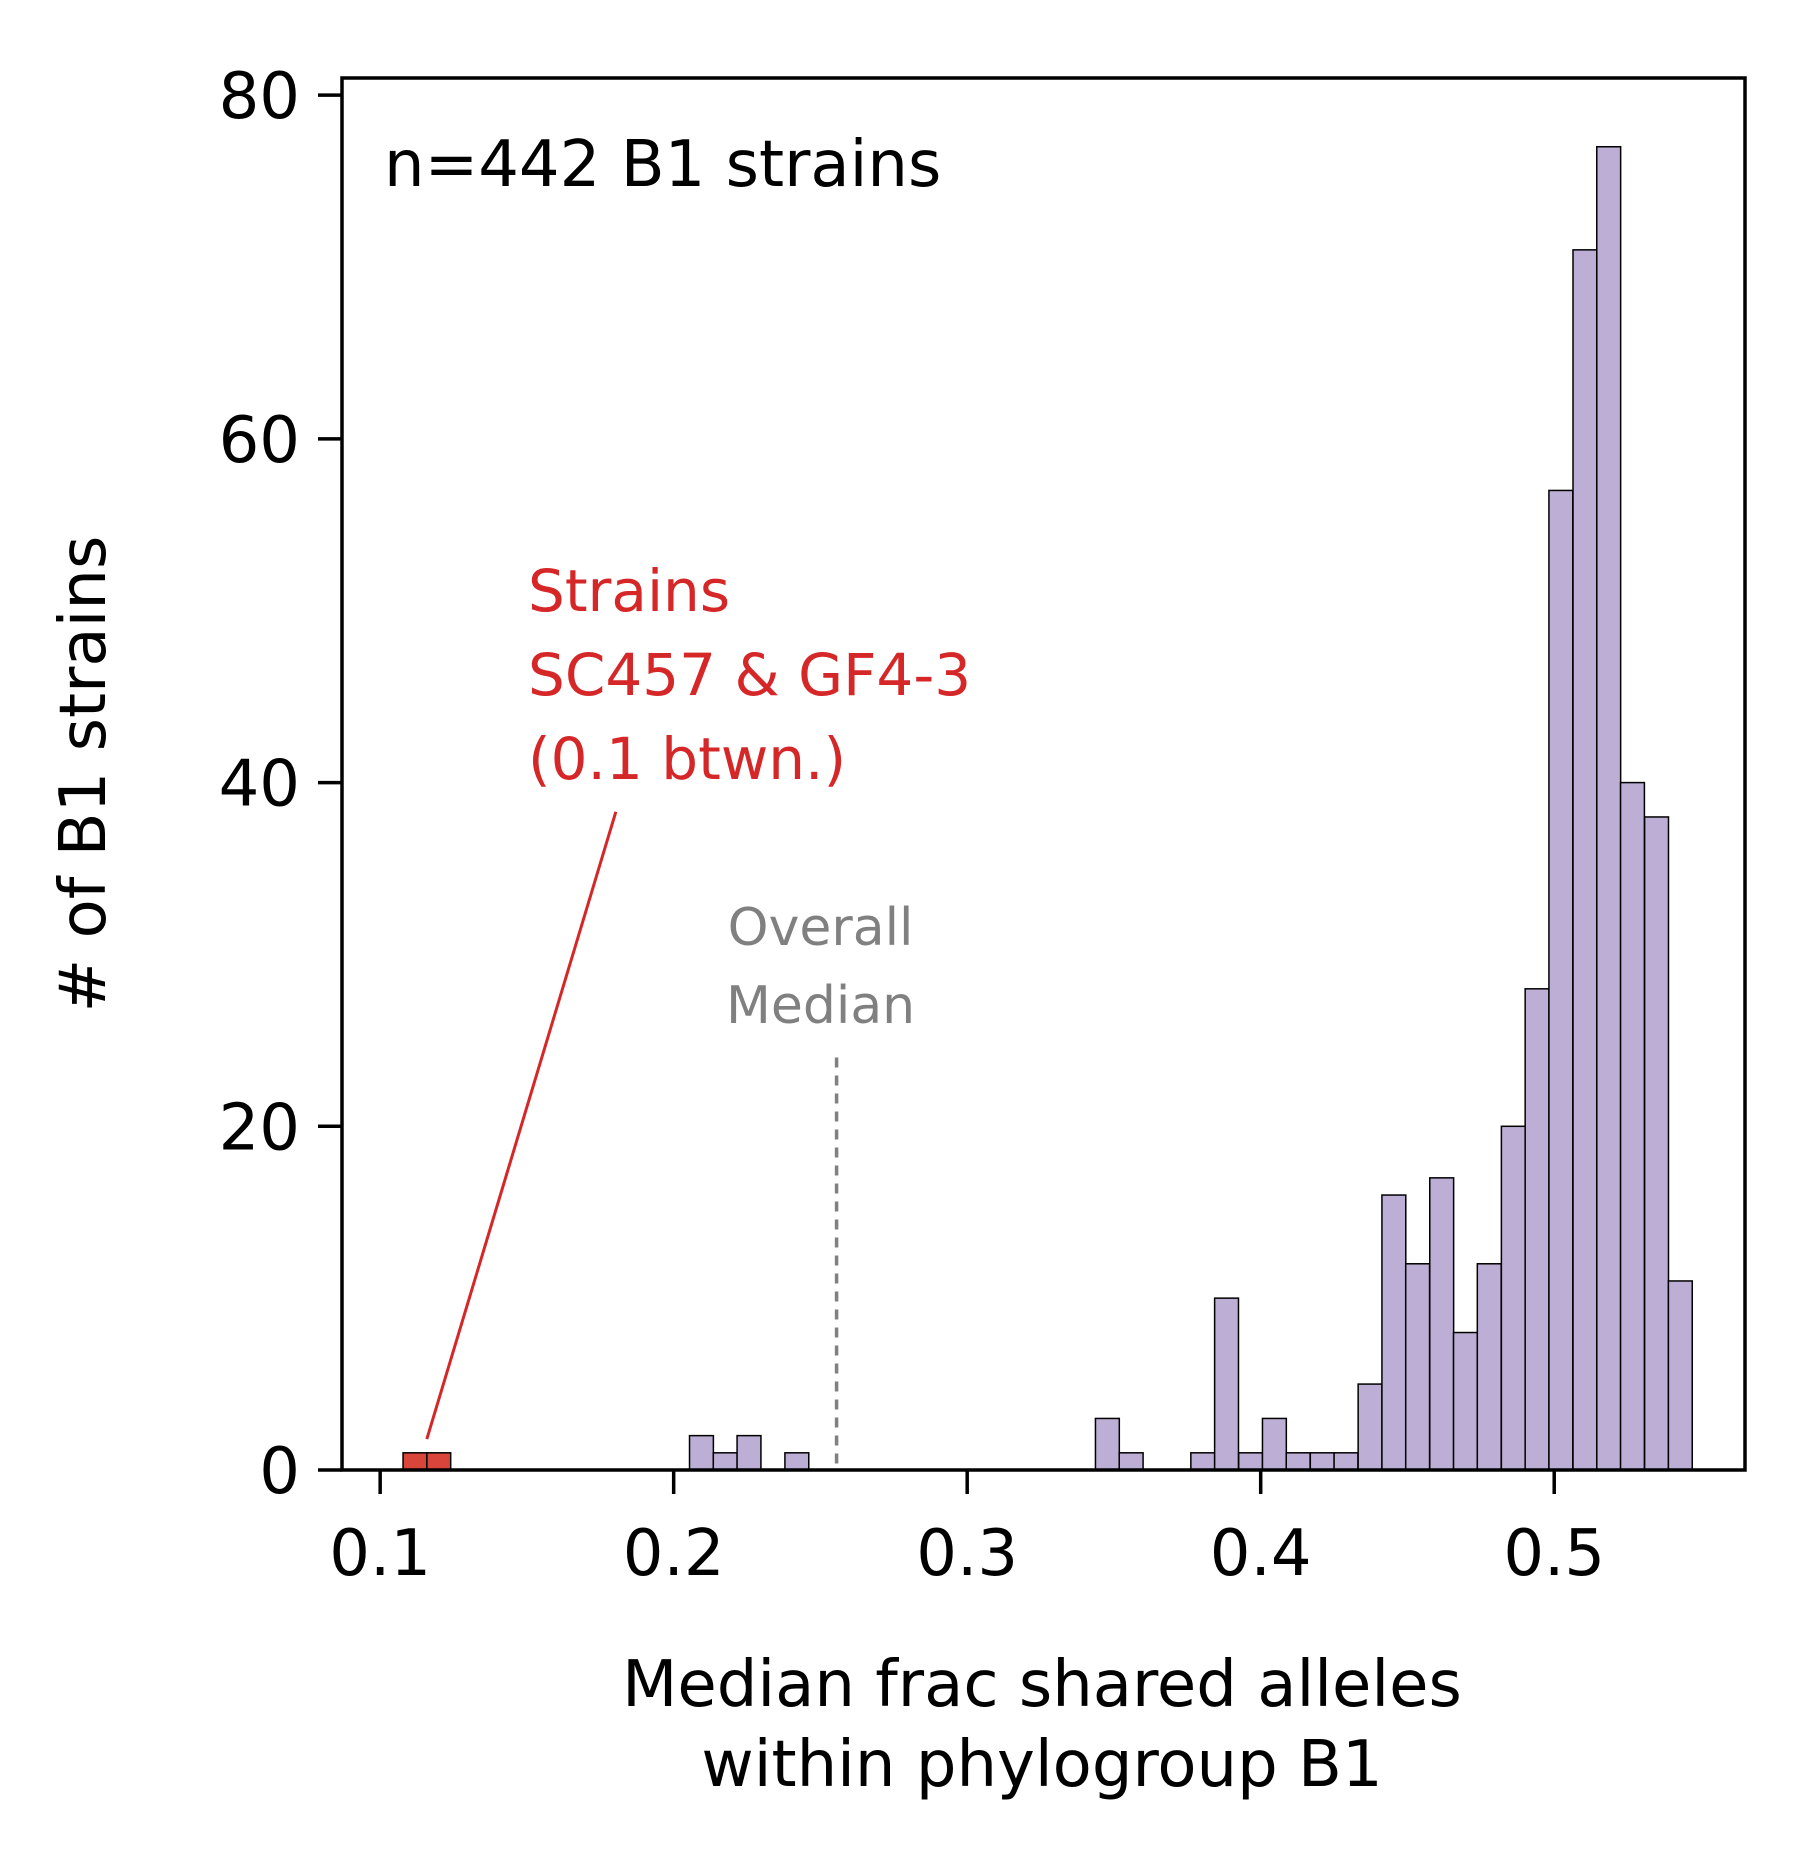 Image resolution: width=1793 pixels, height=1870 pixels. What do you see at coordinates (967, 1554) in the screenshot?
I see `x-tick-label: 0.3` at bounding box center [967, 1554].